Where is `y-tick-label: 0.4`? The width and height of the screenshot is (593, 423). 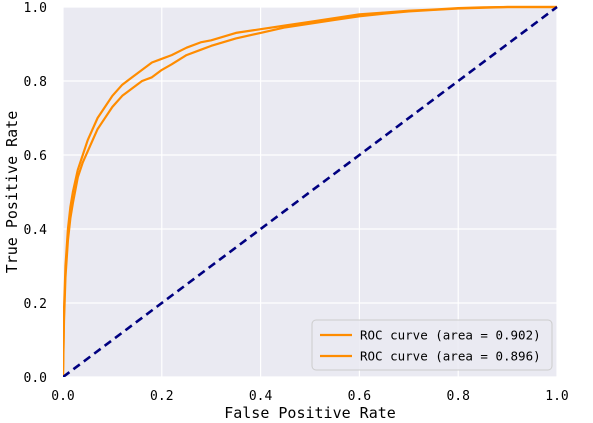
y-tick-label: 0.4 is located at coordinates (36, 230).